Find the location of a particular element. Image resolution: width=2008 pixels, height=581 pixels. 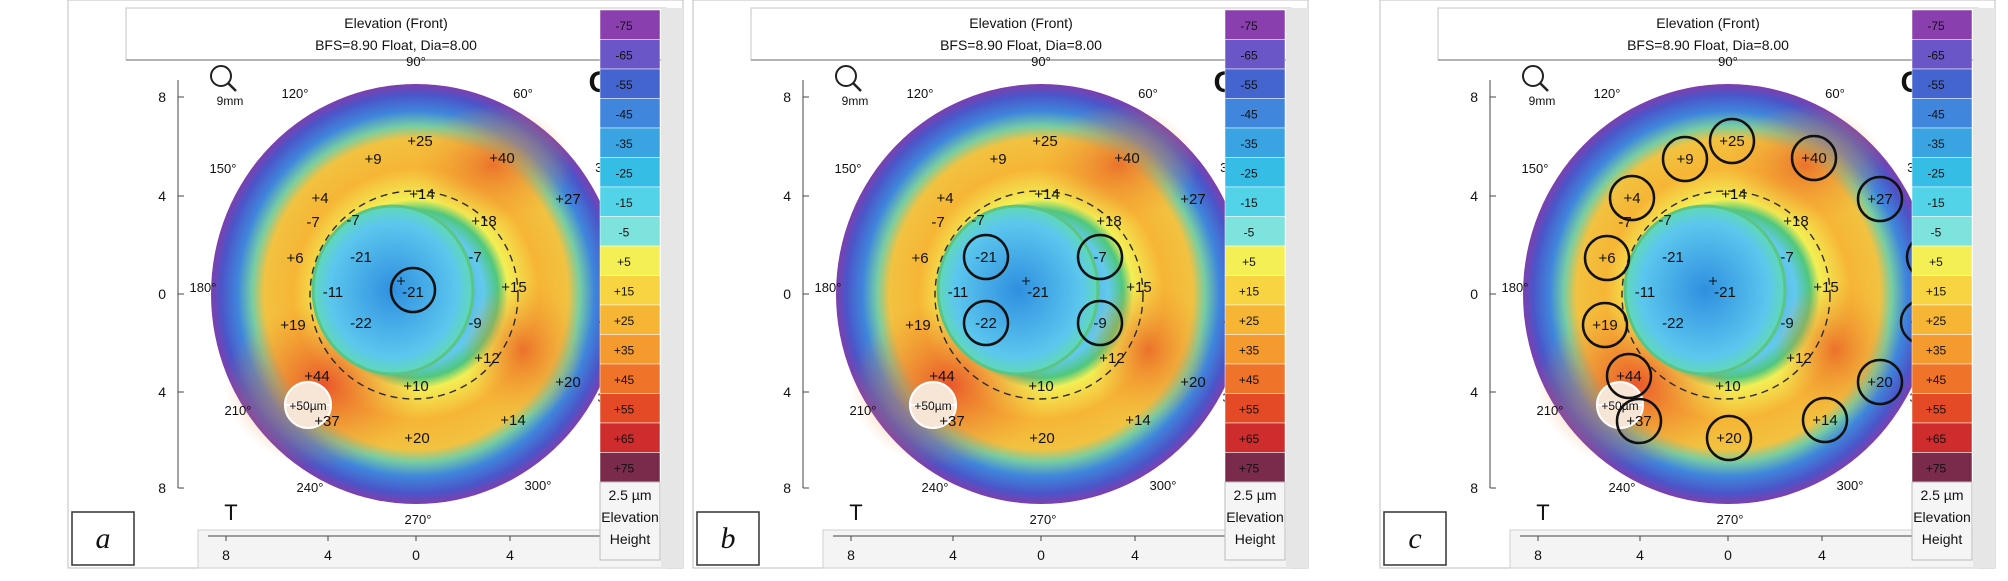

elevation-value: -11 is located at coordinates (958, 292).